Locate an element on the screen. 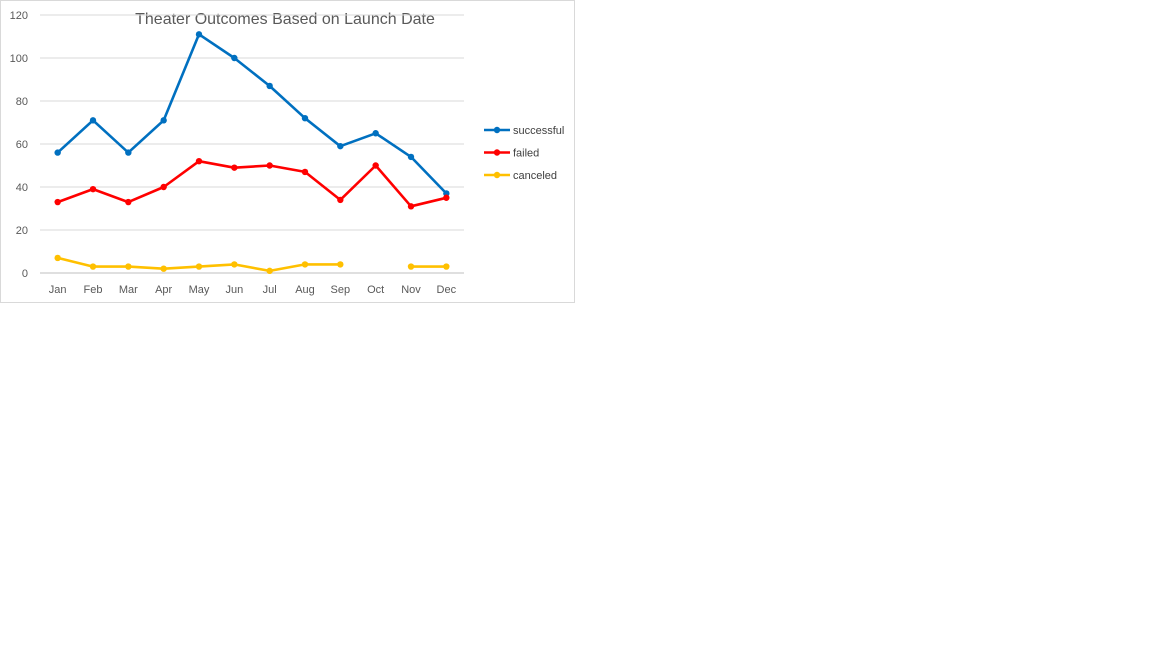 Image resolution: width=1152 pixels, height=648 pixels. legend-label: failed is located at coordinates (526, 154).